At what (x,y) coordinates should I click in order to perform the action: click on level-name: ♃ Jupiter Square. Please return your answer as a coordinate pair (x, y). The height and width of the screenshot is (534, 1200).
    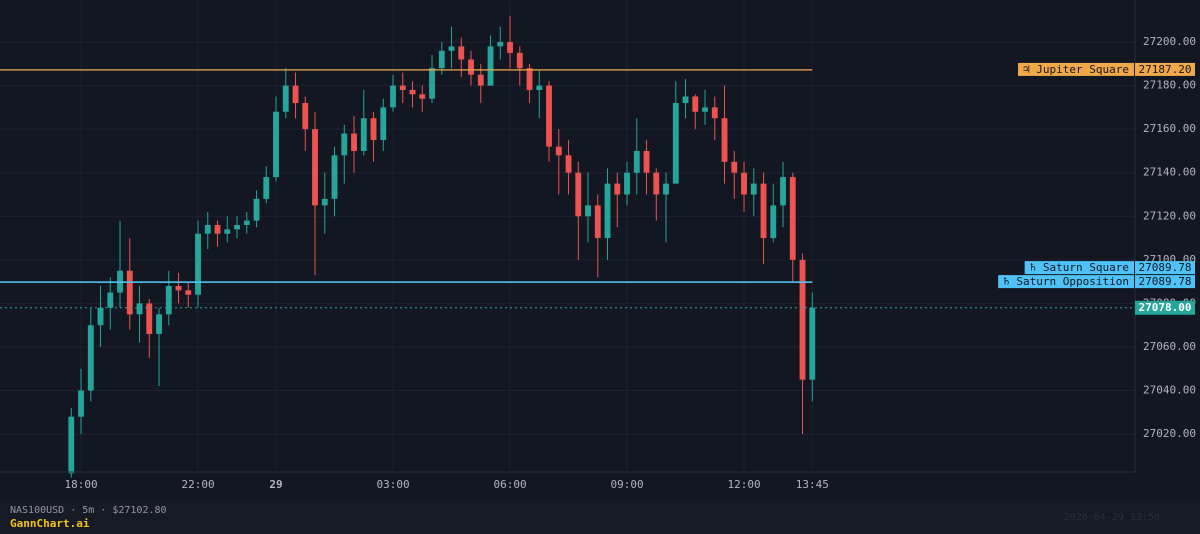
    Looking at the image, I should click on (1076, 69).